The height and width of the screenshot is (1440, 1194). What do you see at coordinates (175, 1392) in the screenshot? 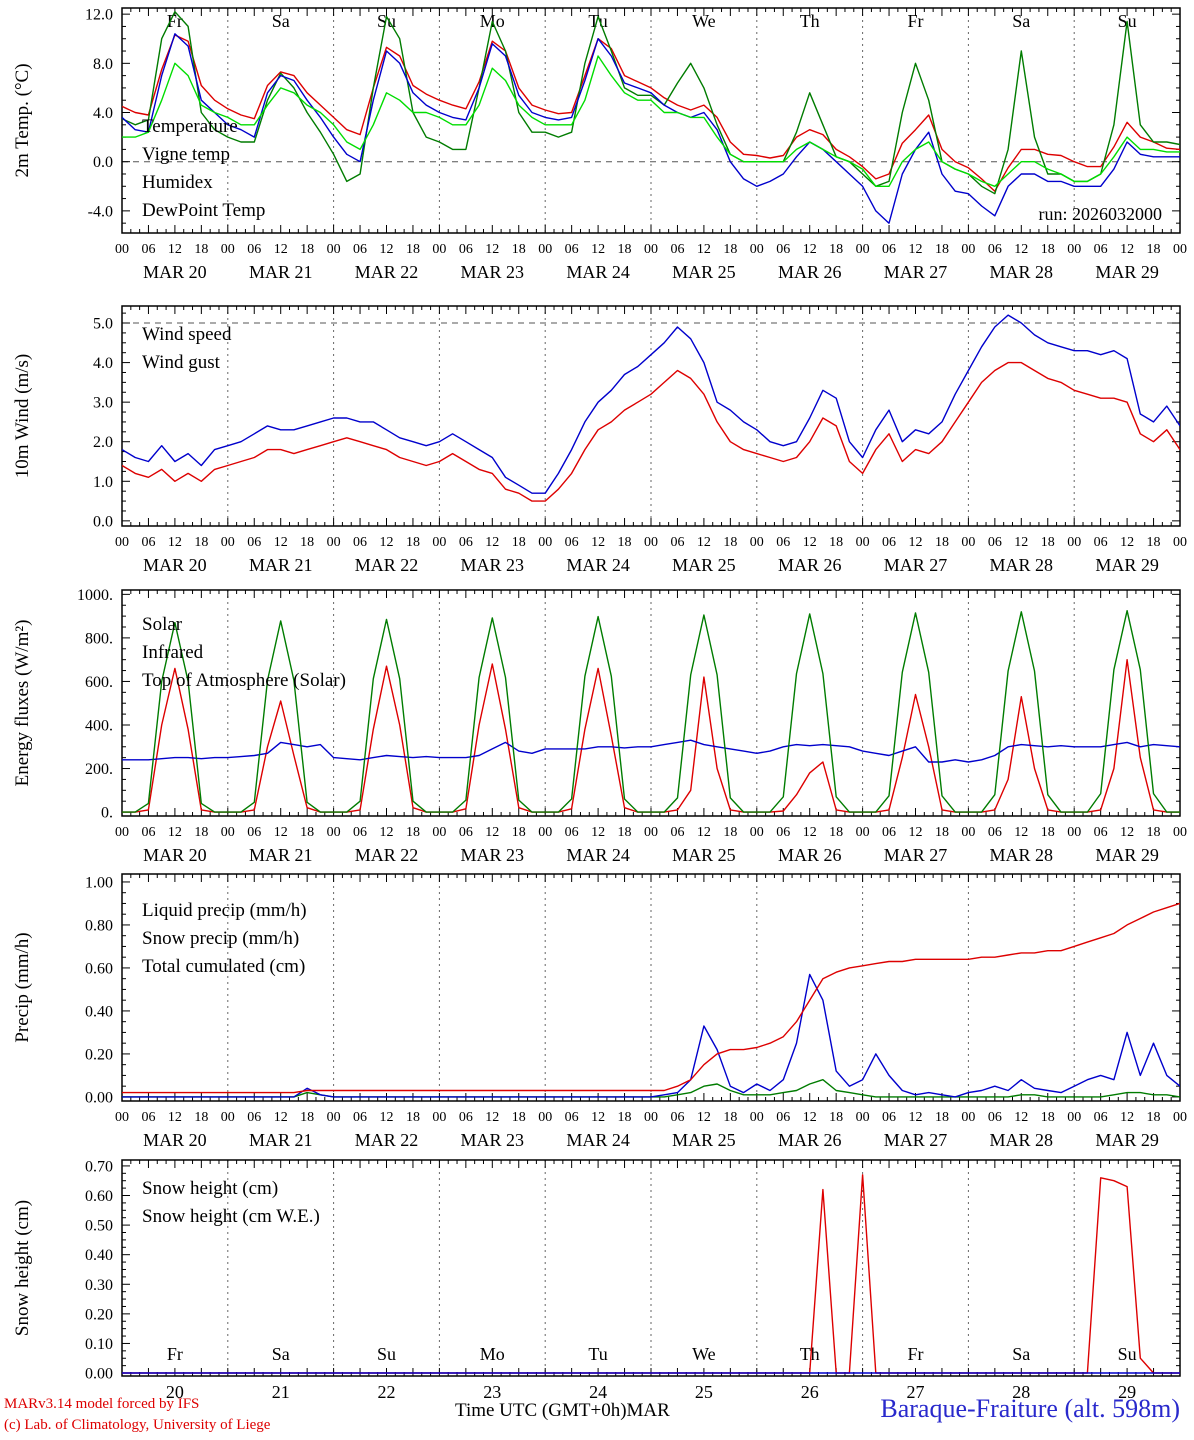
I see `day-number-label: 20` at bounding box center [175, 1392].